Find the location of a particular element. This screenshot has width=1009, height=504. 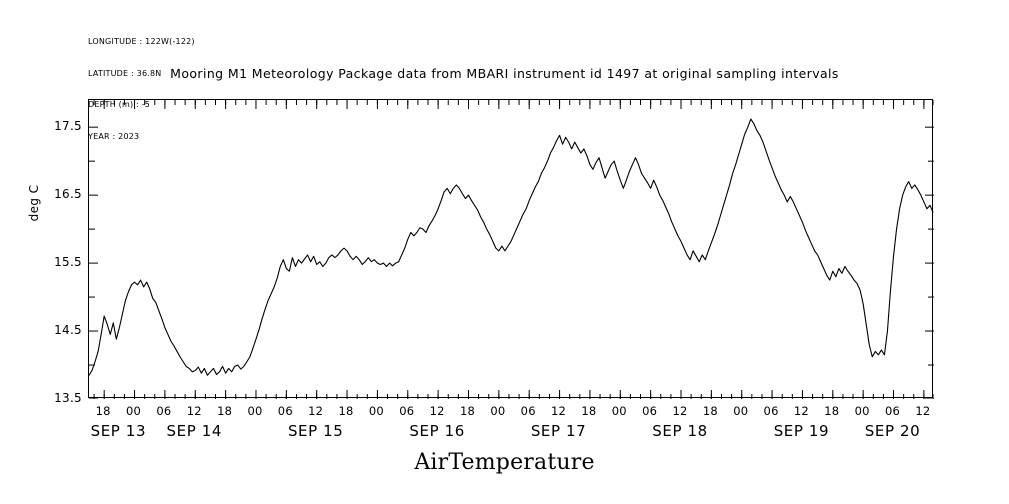

metadata-year: YEAR : 2023 is located at coordinates (114, 136).